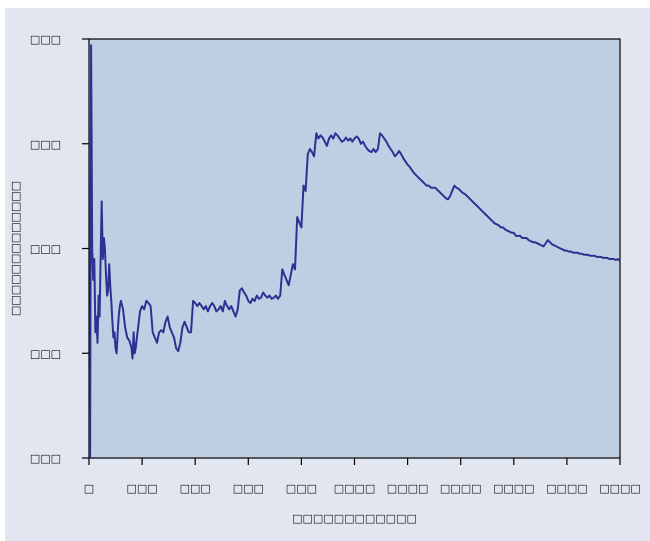 The height and width of the screenshot is (541, 650). I want to click on x-axis-label: □□□□□□□□□□□□, so click(354, 518).